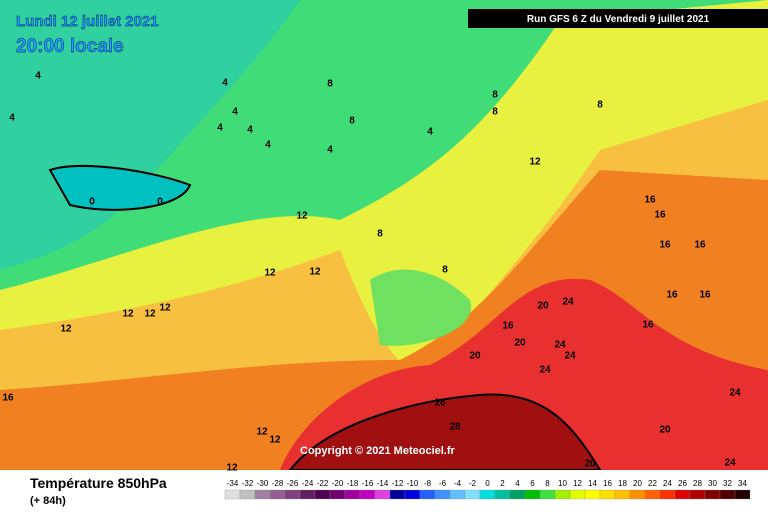 This screenshot has width=768, height=512. What do you see at coordinates (532, 483) in the screenshot?
I see `legend-label: 6` at bounding box center [532, 483].